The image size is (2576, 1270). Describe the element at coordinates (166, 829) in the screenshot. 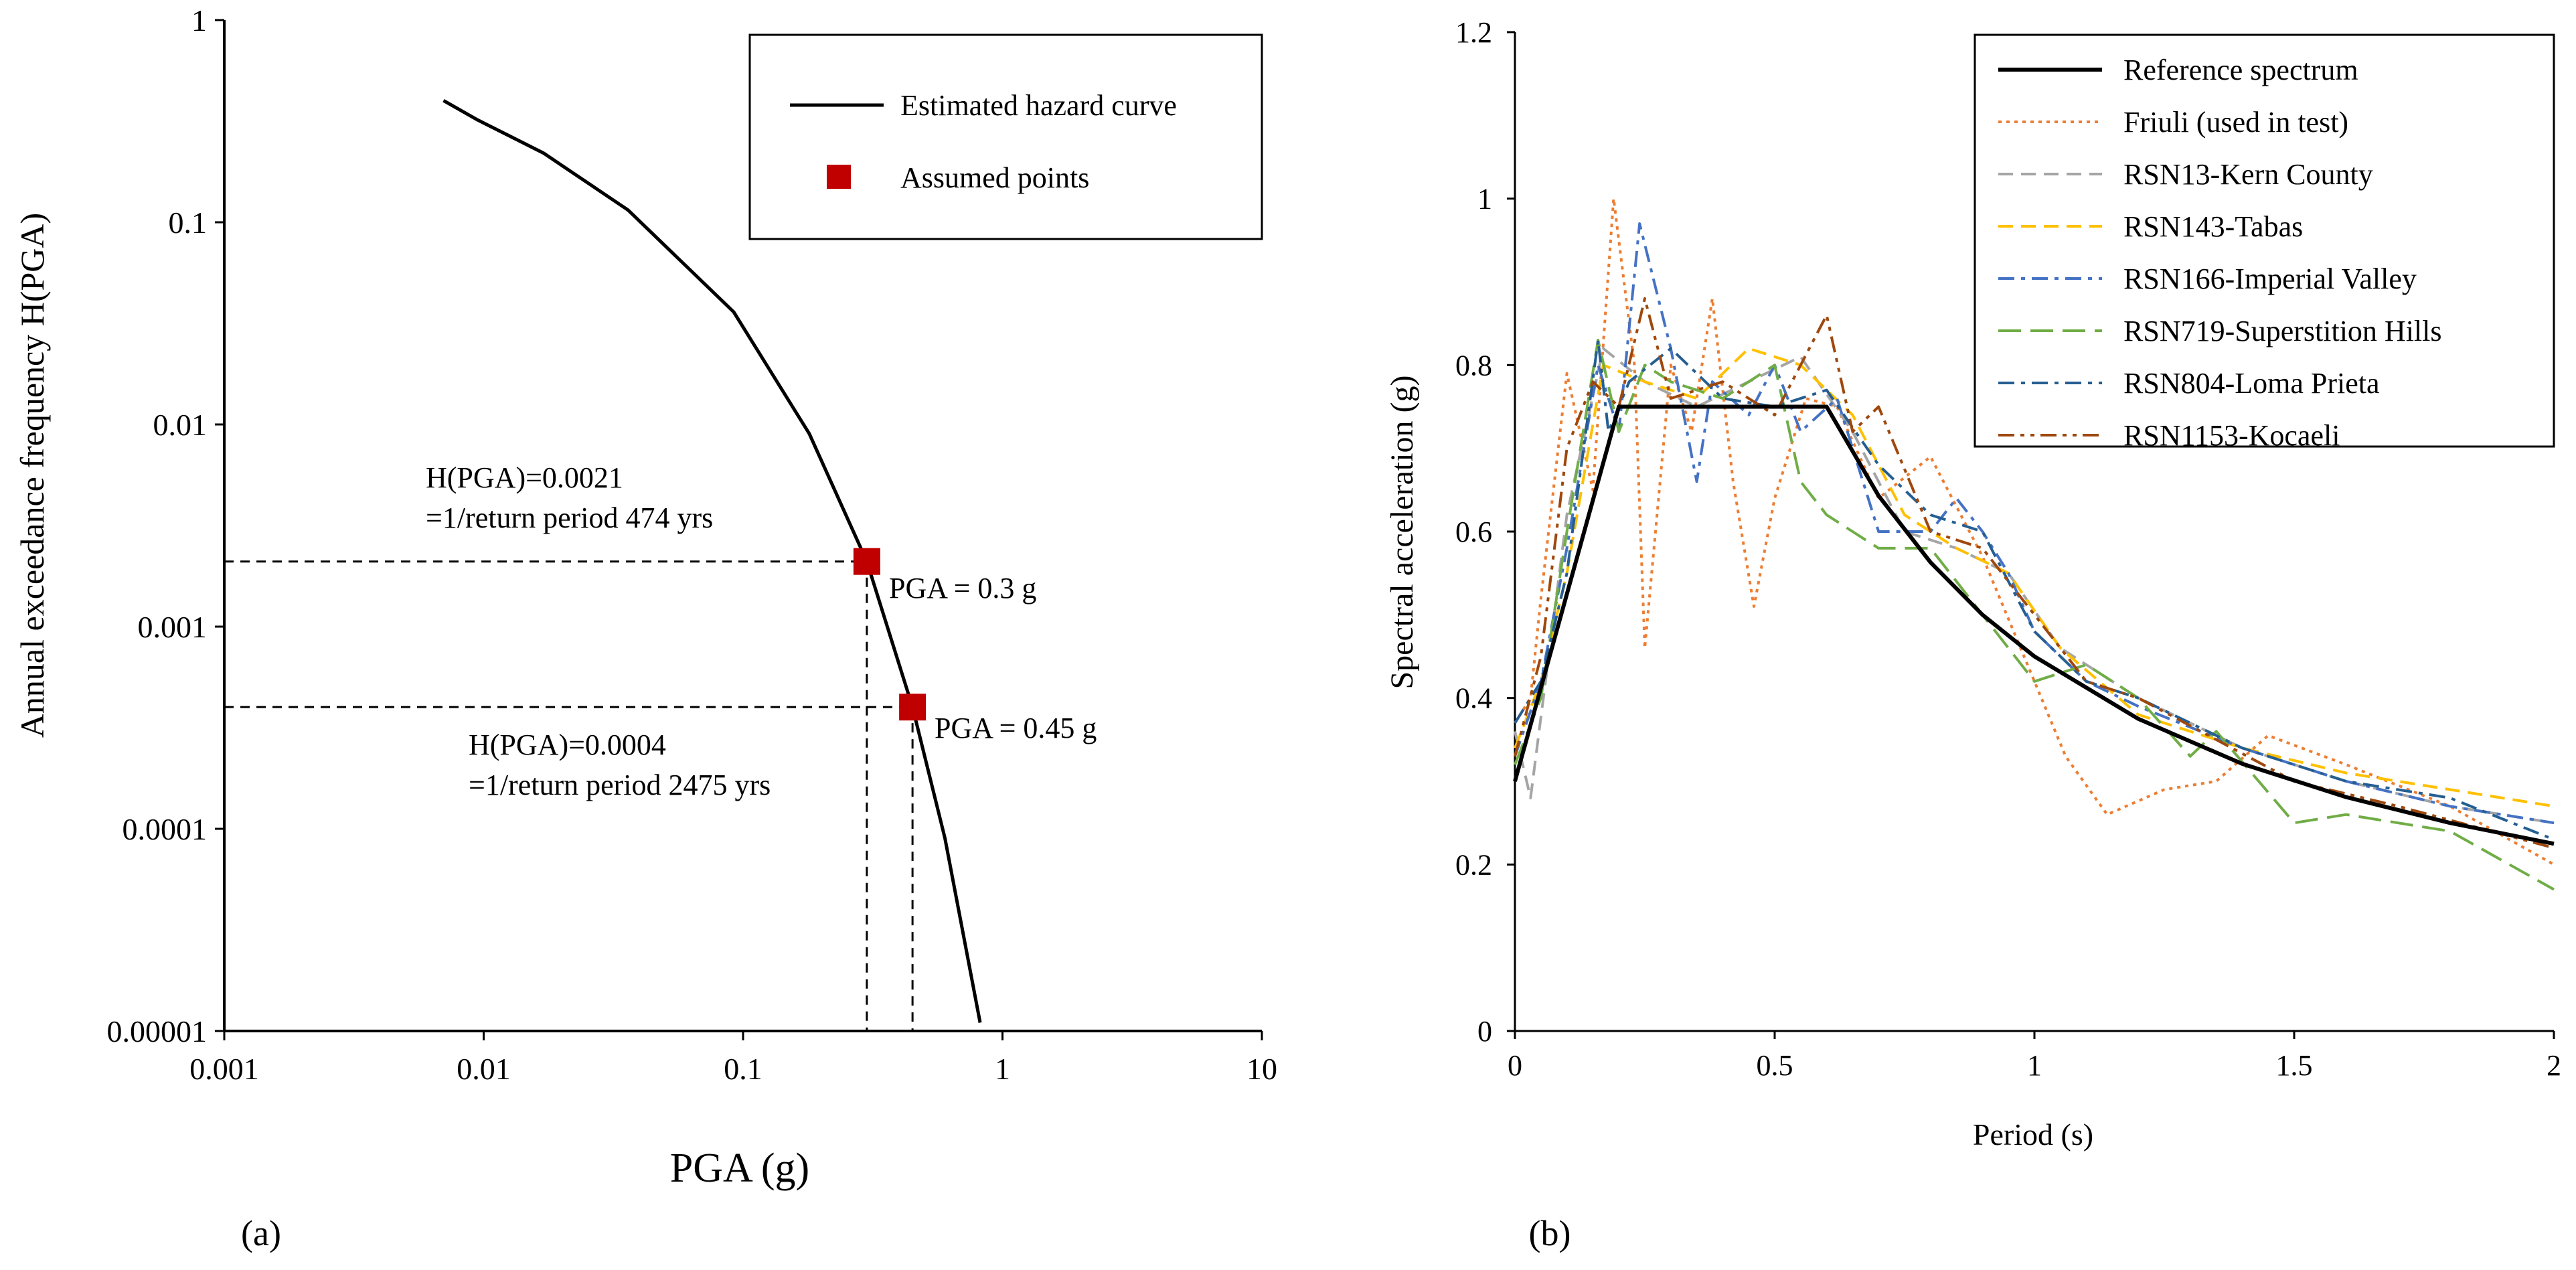

I see `y-tick-label: 0.0001` at that location.